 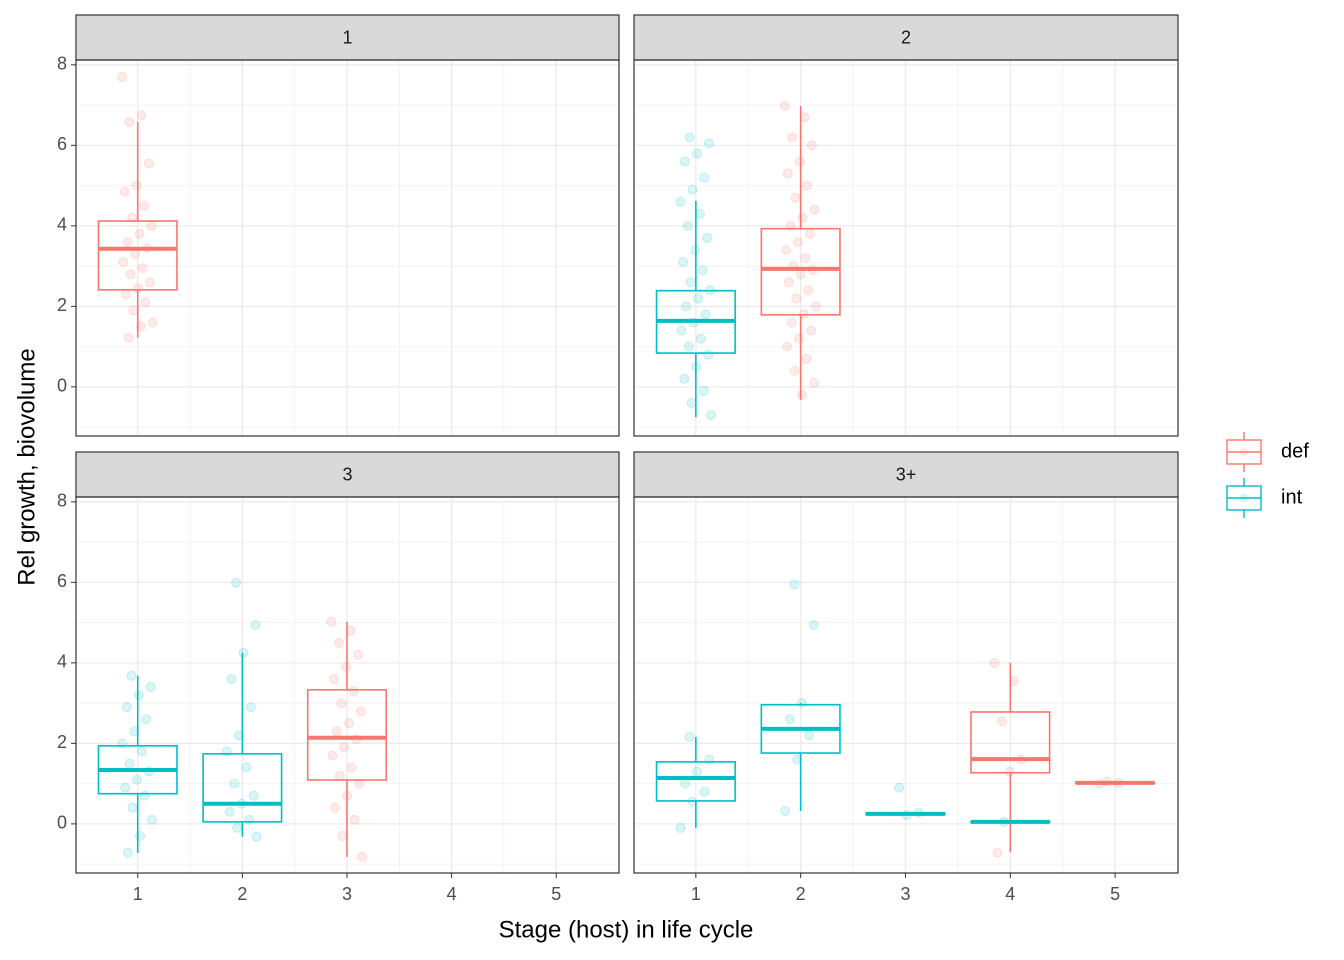 I want to click on y-tick-label: 2, so click(x=62, y=305).